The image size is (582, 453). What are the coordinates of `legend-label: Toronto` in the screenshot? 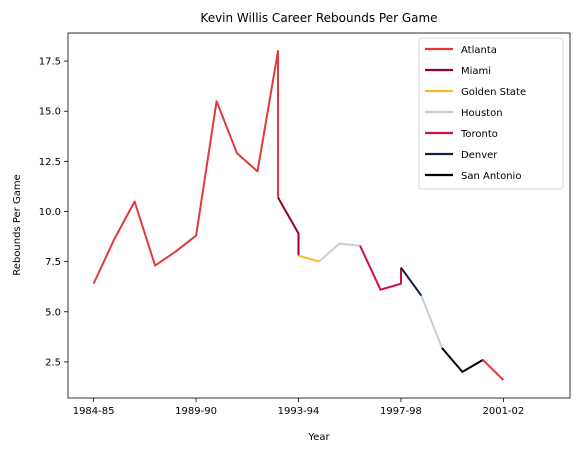 It's located at (479, 134).